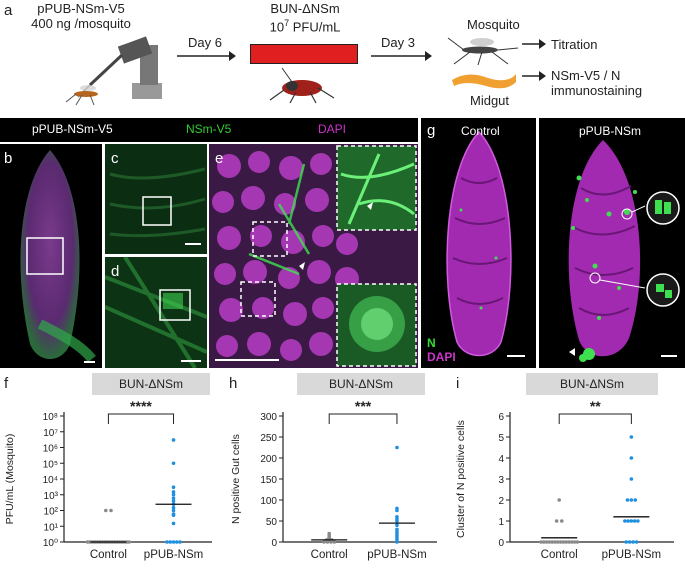 The width and height of the screenshot is (685, 576). Describe the element at coordinates (233, 383) in the screenshot. I see `panel-label-h: h` at that location.